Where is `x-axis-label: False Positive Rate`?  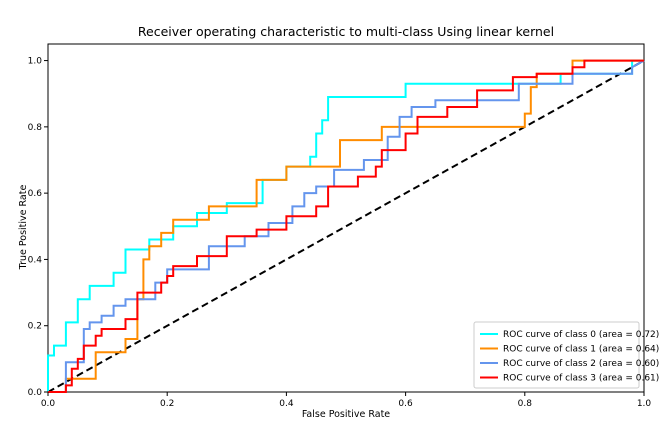 x-axis-label: False Positive Rate is located at coordinates (346, 414).